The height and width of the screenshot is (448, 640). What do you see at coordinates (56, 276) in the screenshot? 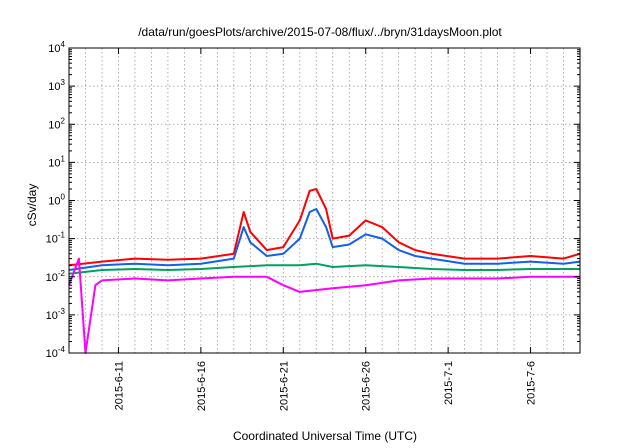
I see `y-tick-label: 10⁻²` at bounding box center [56, 276].